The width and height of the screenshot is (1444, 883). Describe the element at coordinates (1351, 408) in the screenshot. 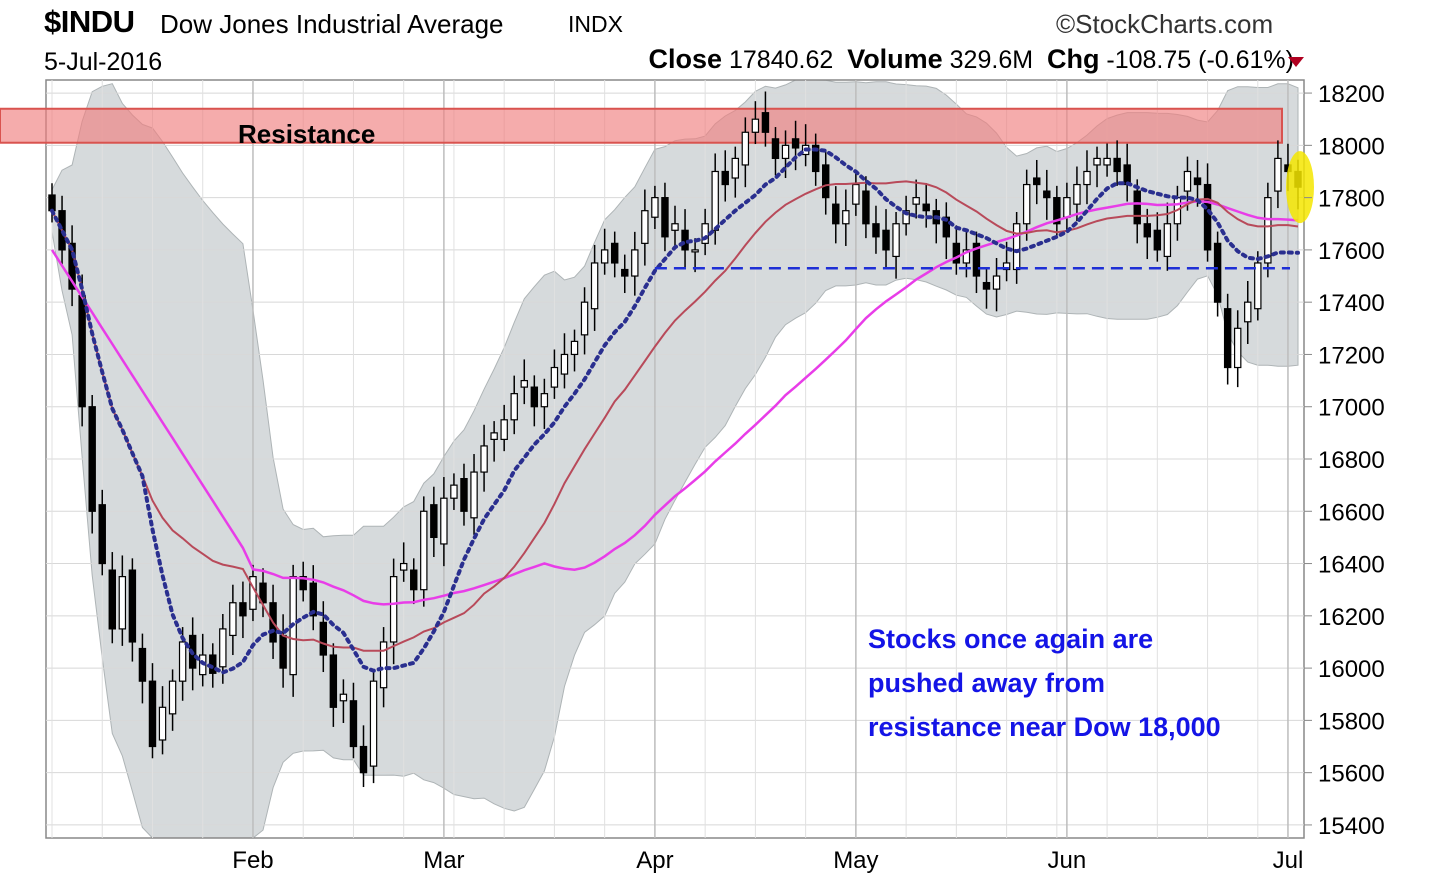

I see `y-tick-label: 17000` at that location.